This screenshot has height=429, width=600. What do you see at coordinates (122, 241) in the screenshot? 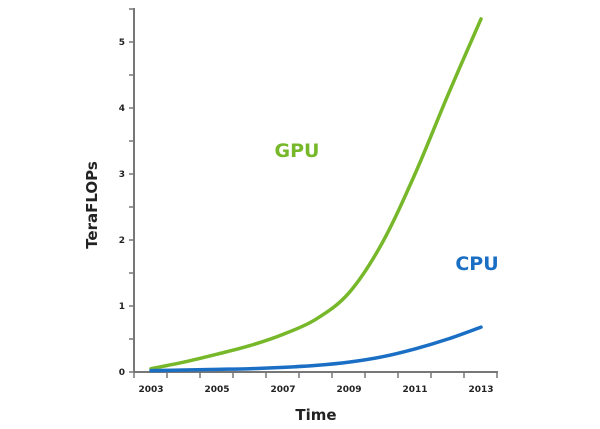
I see `y-tick-label: 2` at bounding box center [122, 241].